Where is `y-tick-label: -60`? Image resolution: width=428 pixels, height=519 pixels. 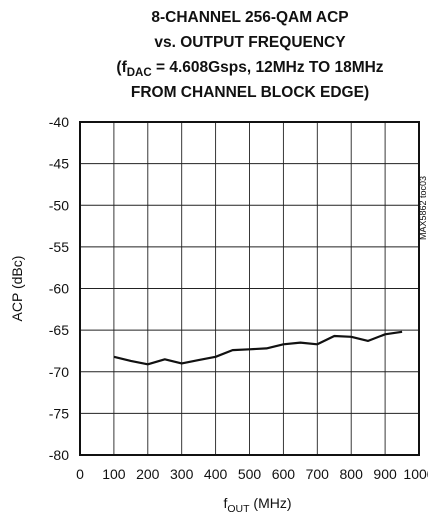 y-tick-label: -60 is located at coordinates (59, 289).